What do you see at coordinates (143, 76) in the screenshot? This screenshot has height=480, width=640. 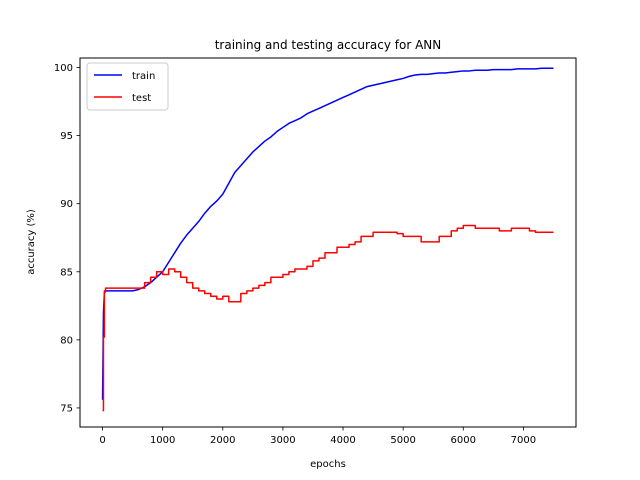 I see `legend-label-train: train` at bounding box center [143, 76].